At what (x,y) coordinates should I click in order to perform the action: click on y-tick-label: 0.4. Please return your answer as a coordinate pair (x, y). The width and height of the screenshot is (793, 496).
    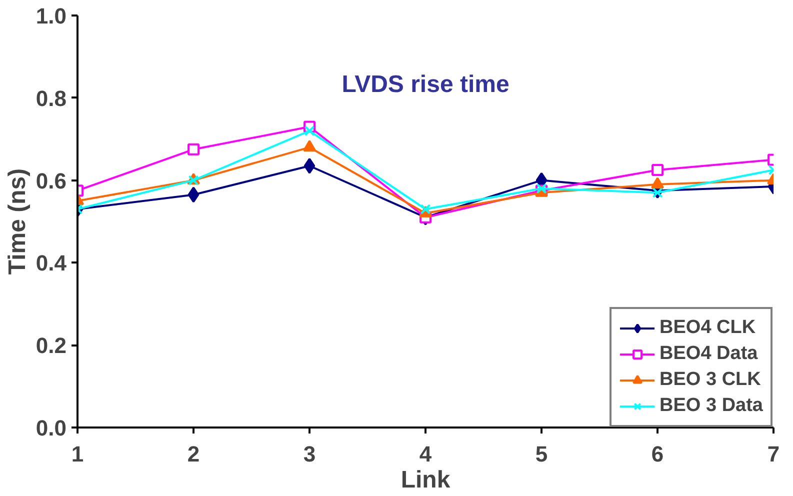
    Looking at the image, I should click on (52, 263).